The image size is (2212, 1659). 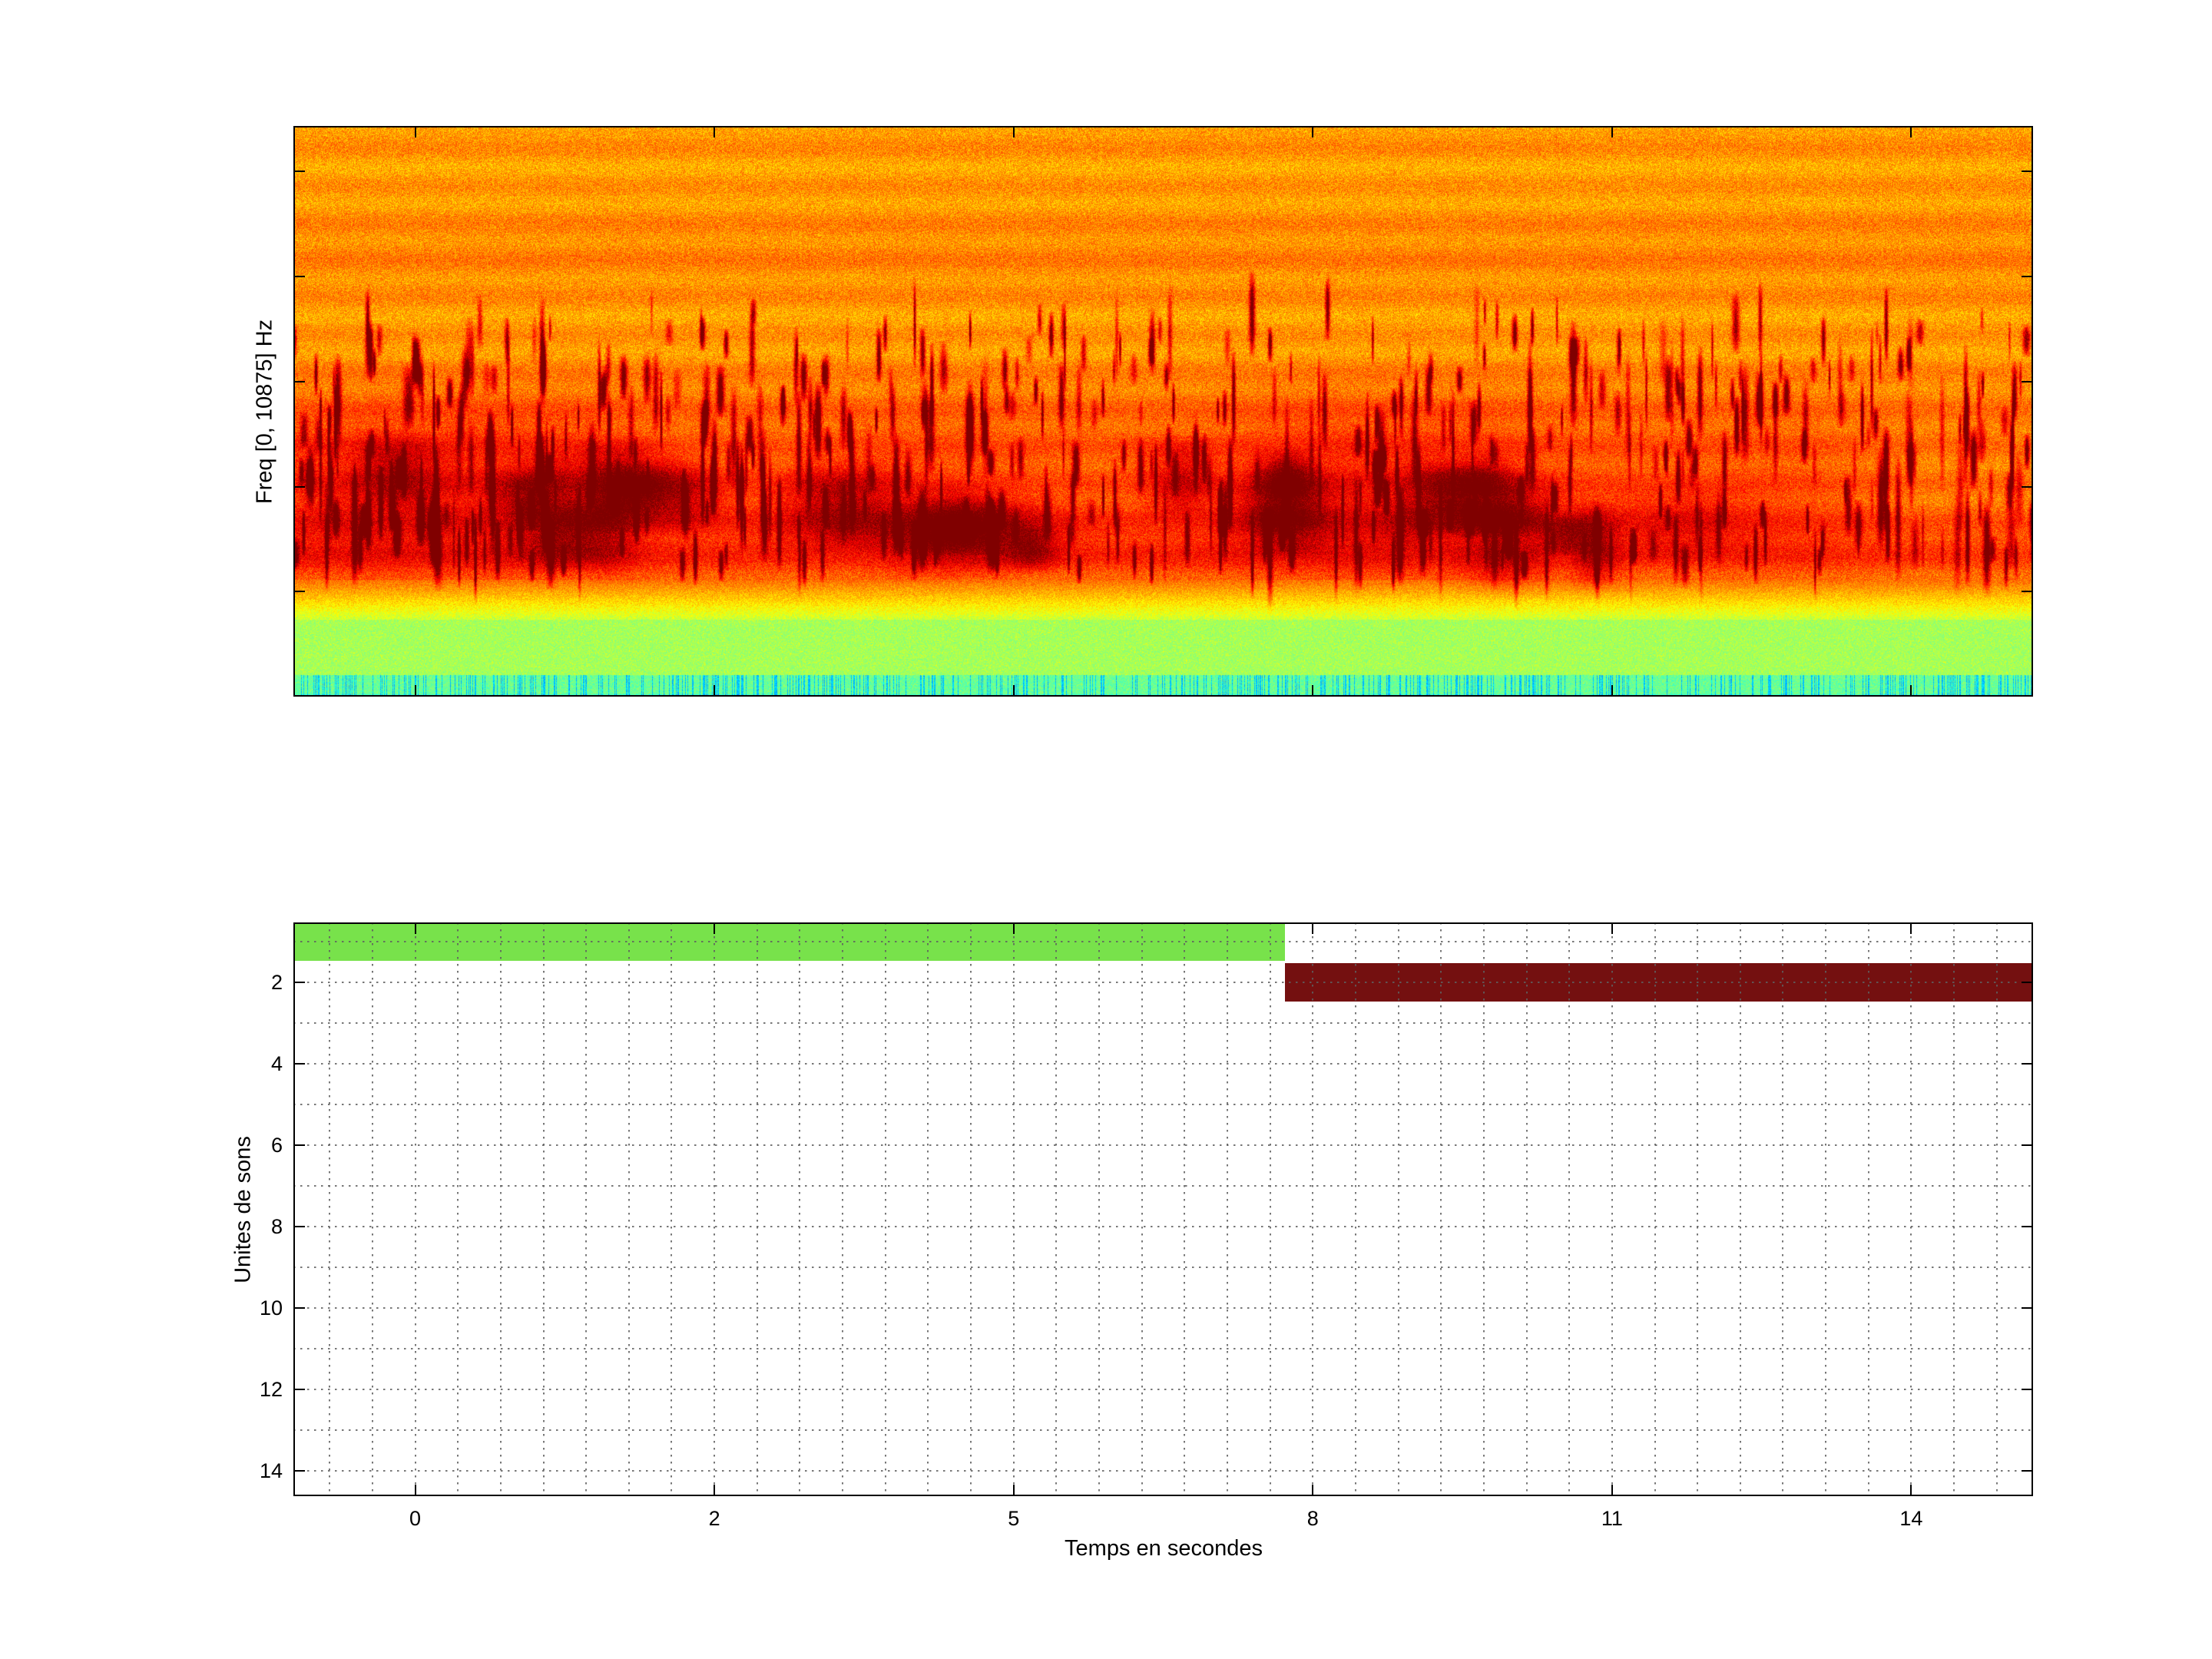 What do you see at coordinates (714, 1519) in the screenshot?
I see `x-tick-label: 2` at bounding box center [714, 1519].